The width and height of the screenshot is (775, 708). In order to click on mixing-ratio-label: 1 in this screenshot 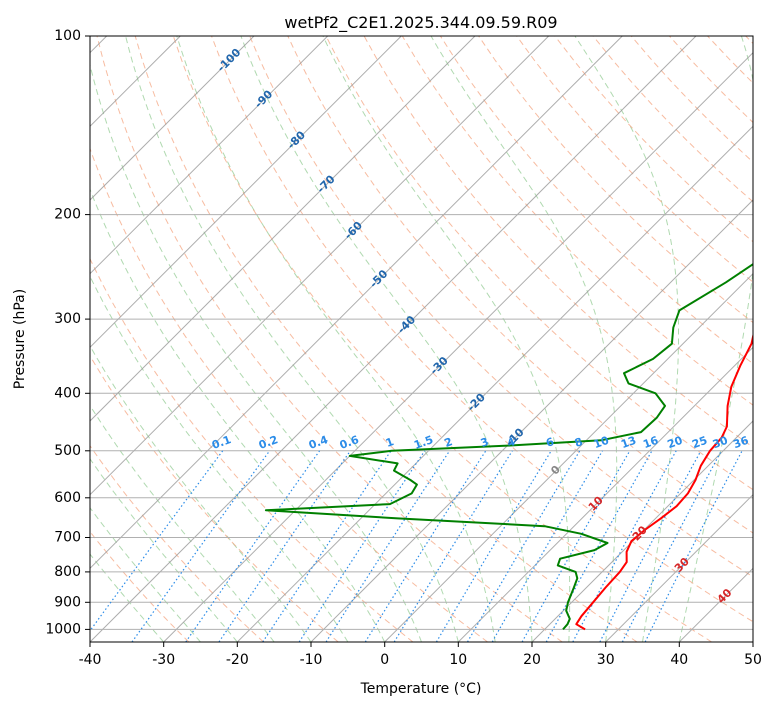, I will do `click(390, 442)`.